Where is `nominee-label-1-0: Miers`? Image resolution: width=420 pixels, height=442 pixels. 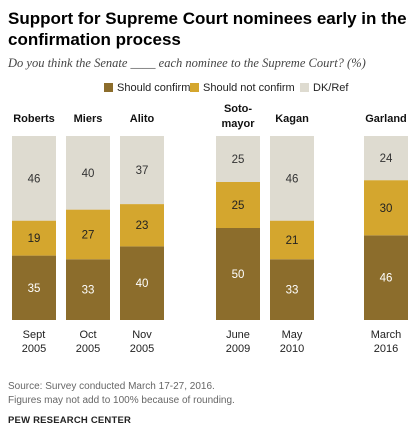 nominee-label-1-0: Miers is located at coordinates (88, 119).